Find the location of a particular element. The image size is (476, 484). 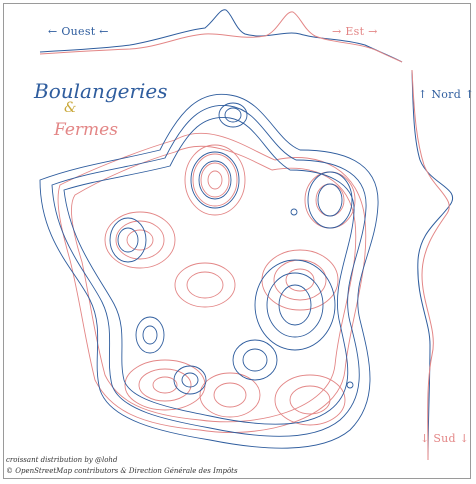

top-density-fermes is located at coordinates (221, 37).